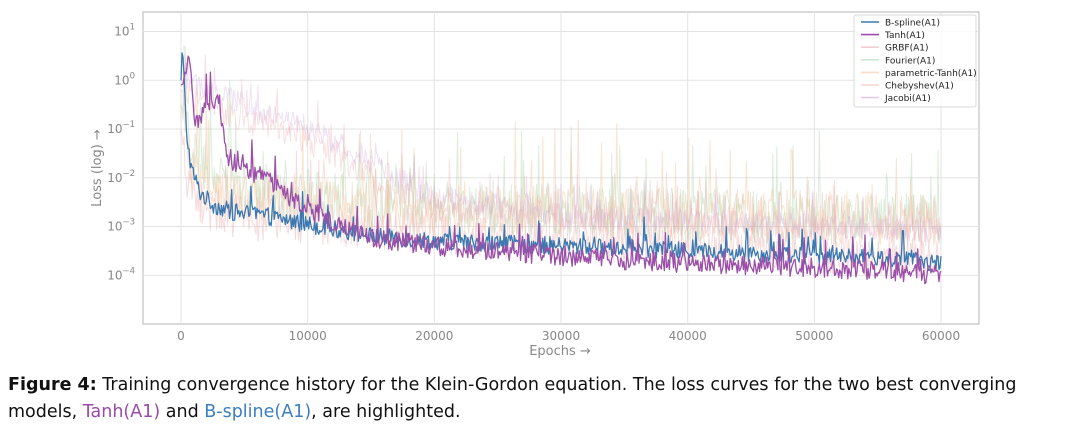 This screenshot has width=1080, height=442. I want to click on legend-label: Chebyshev(A1), so click(919, 87).